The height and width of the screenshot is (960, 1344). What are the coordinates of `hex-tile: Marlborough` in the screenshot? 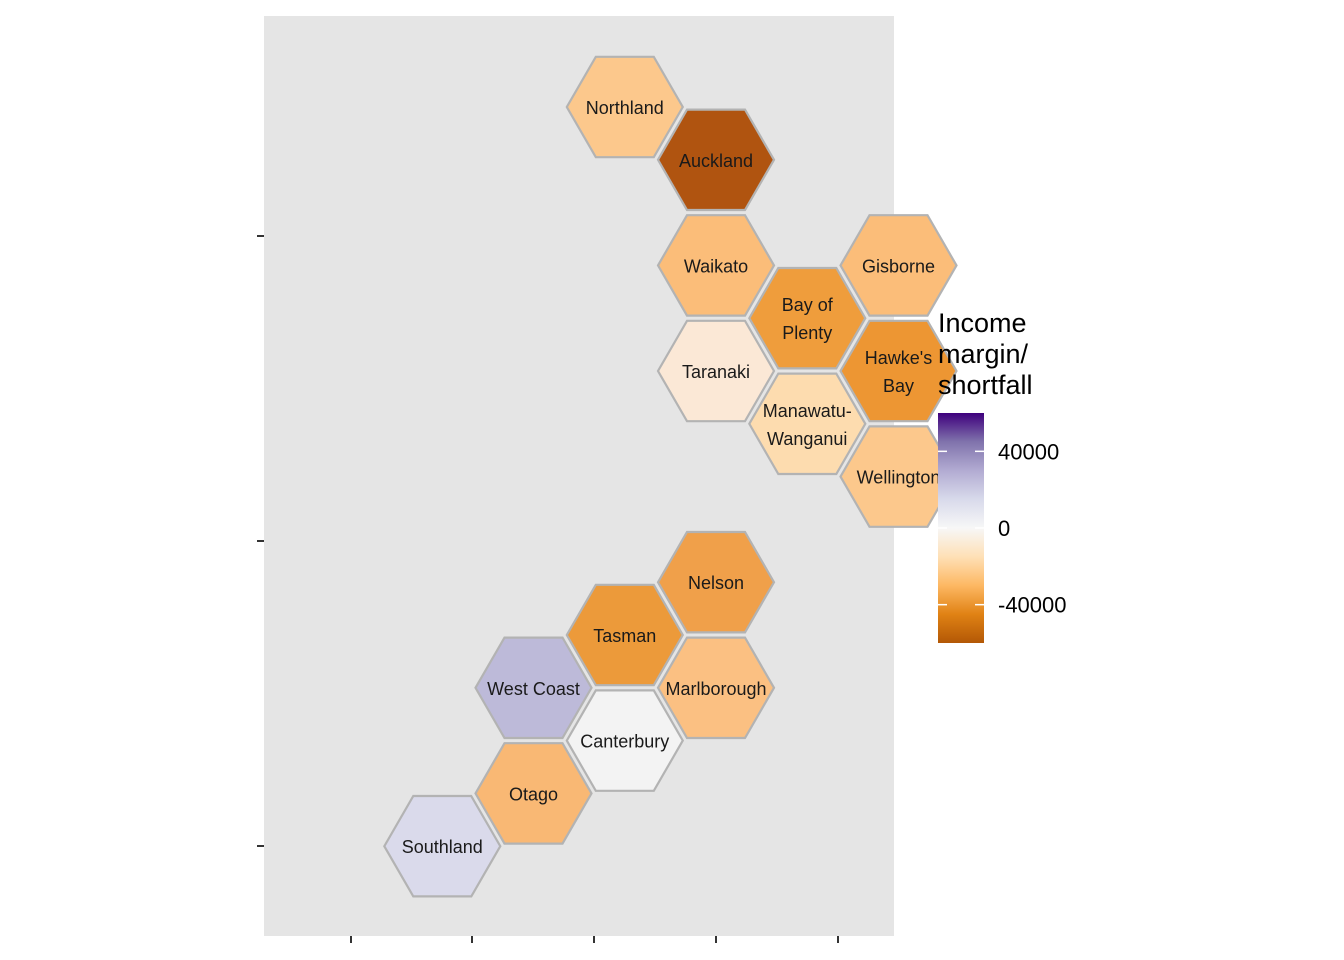 It's located at (716, 688).